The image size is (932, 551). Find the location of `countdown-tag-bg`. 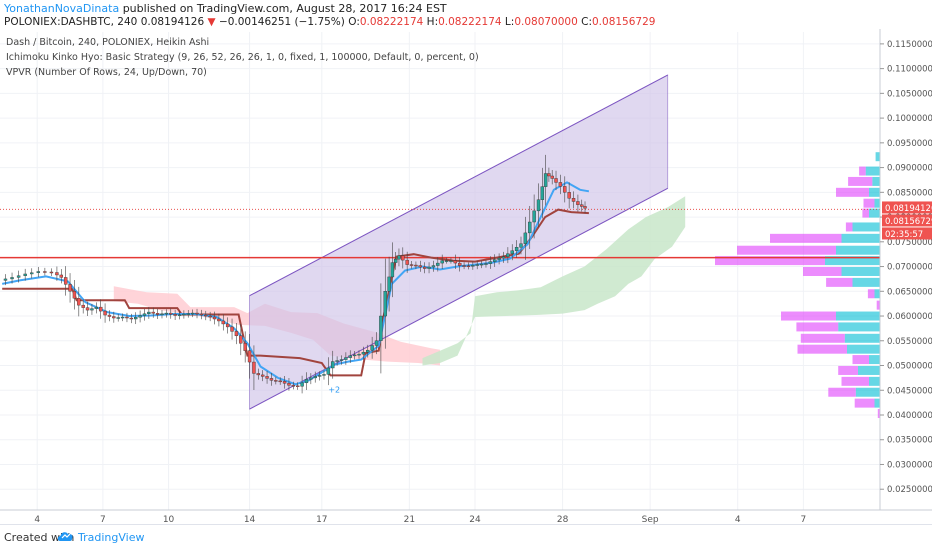

countdown-tag-bg is located at coordinates (907, 233).